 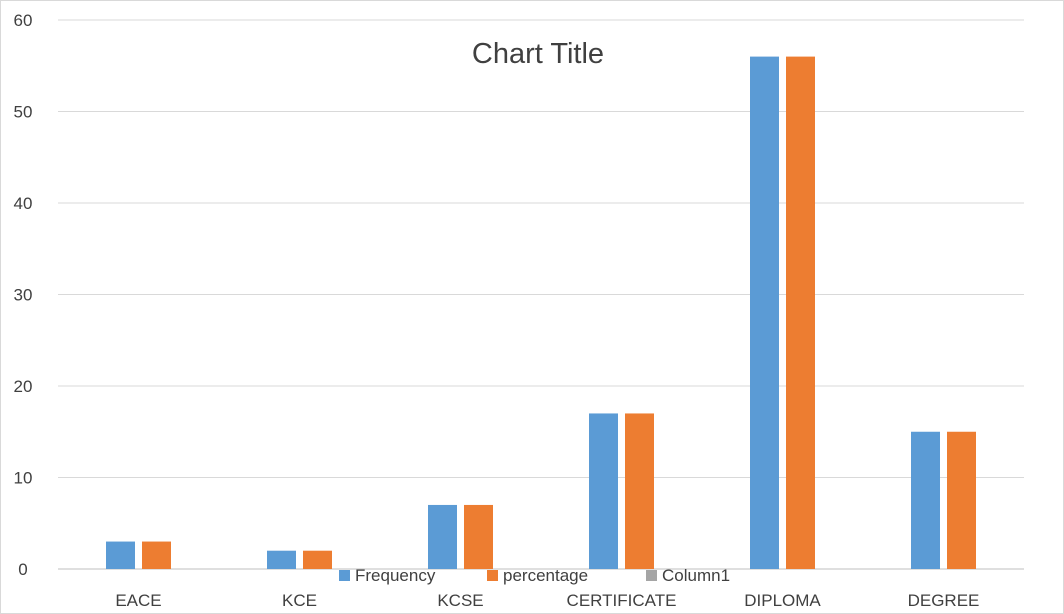 I want to click on bar-percentage-degree, so click(x=961, y=500).